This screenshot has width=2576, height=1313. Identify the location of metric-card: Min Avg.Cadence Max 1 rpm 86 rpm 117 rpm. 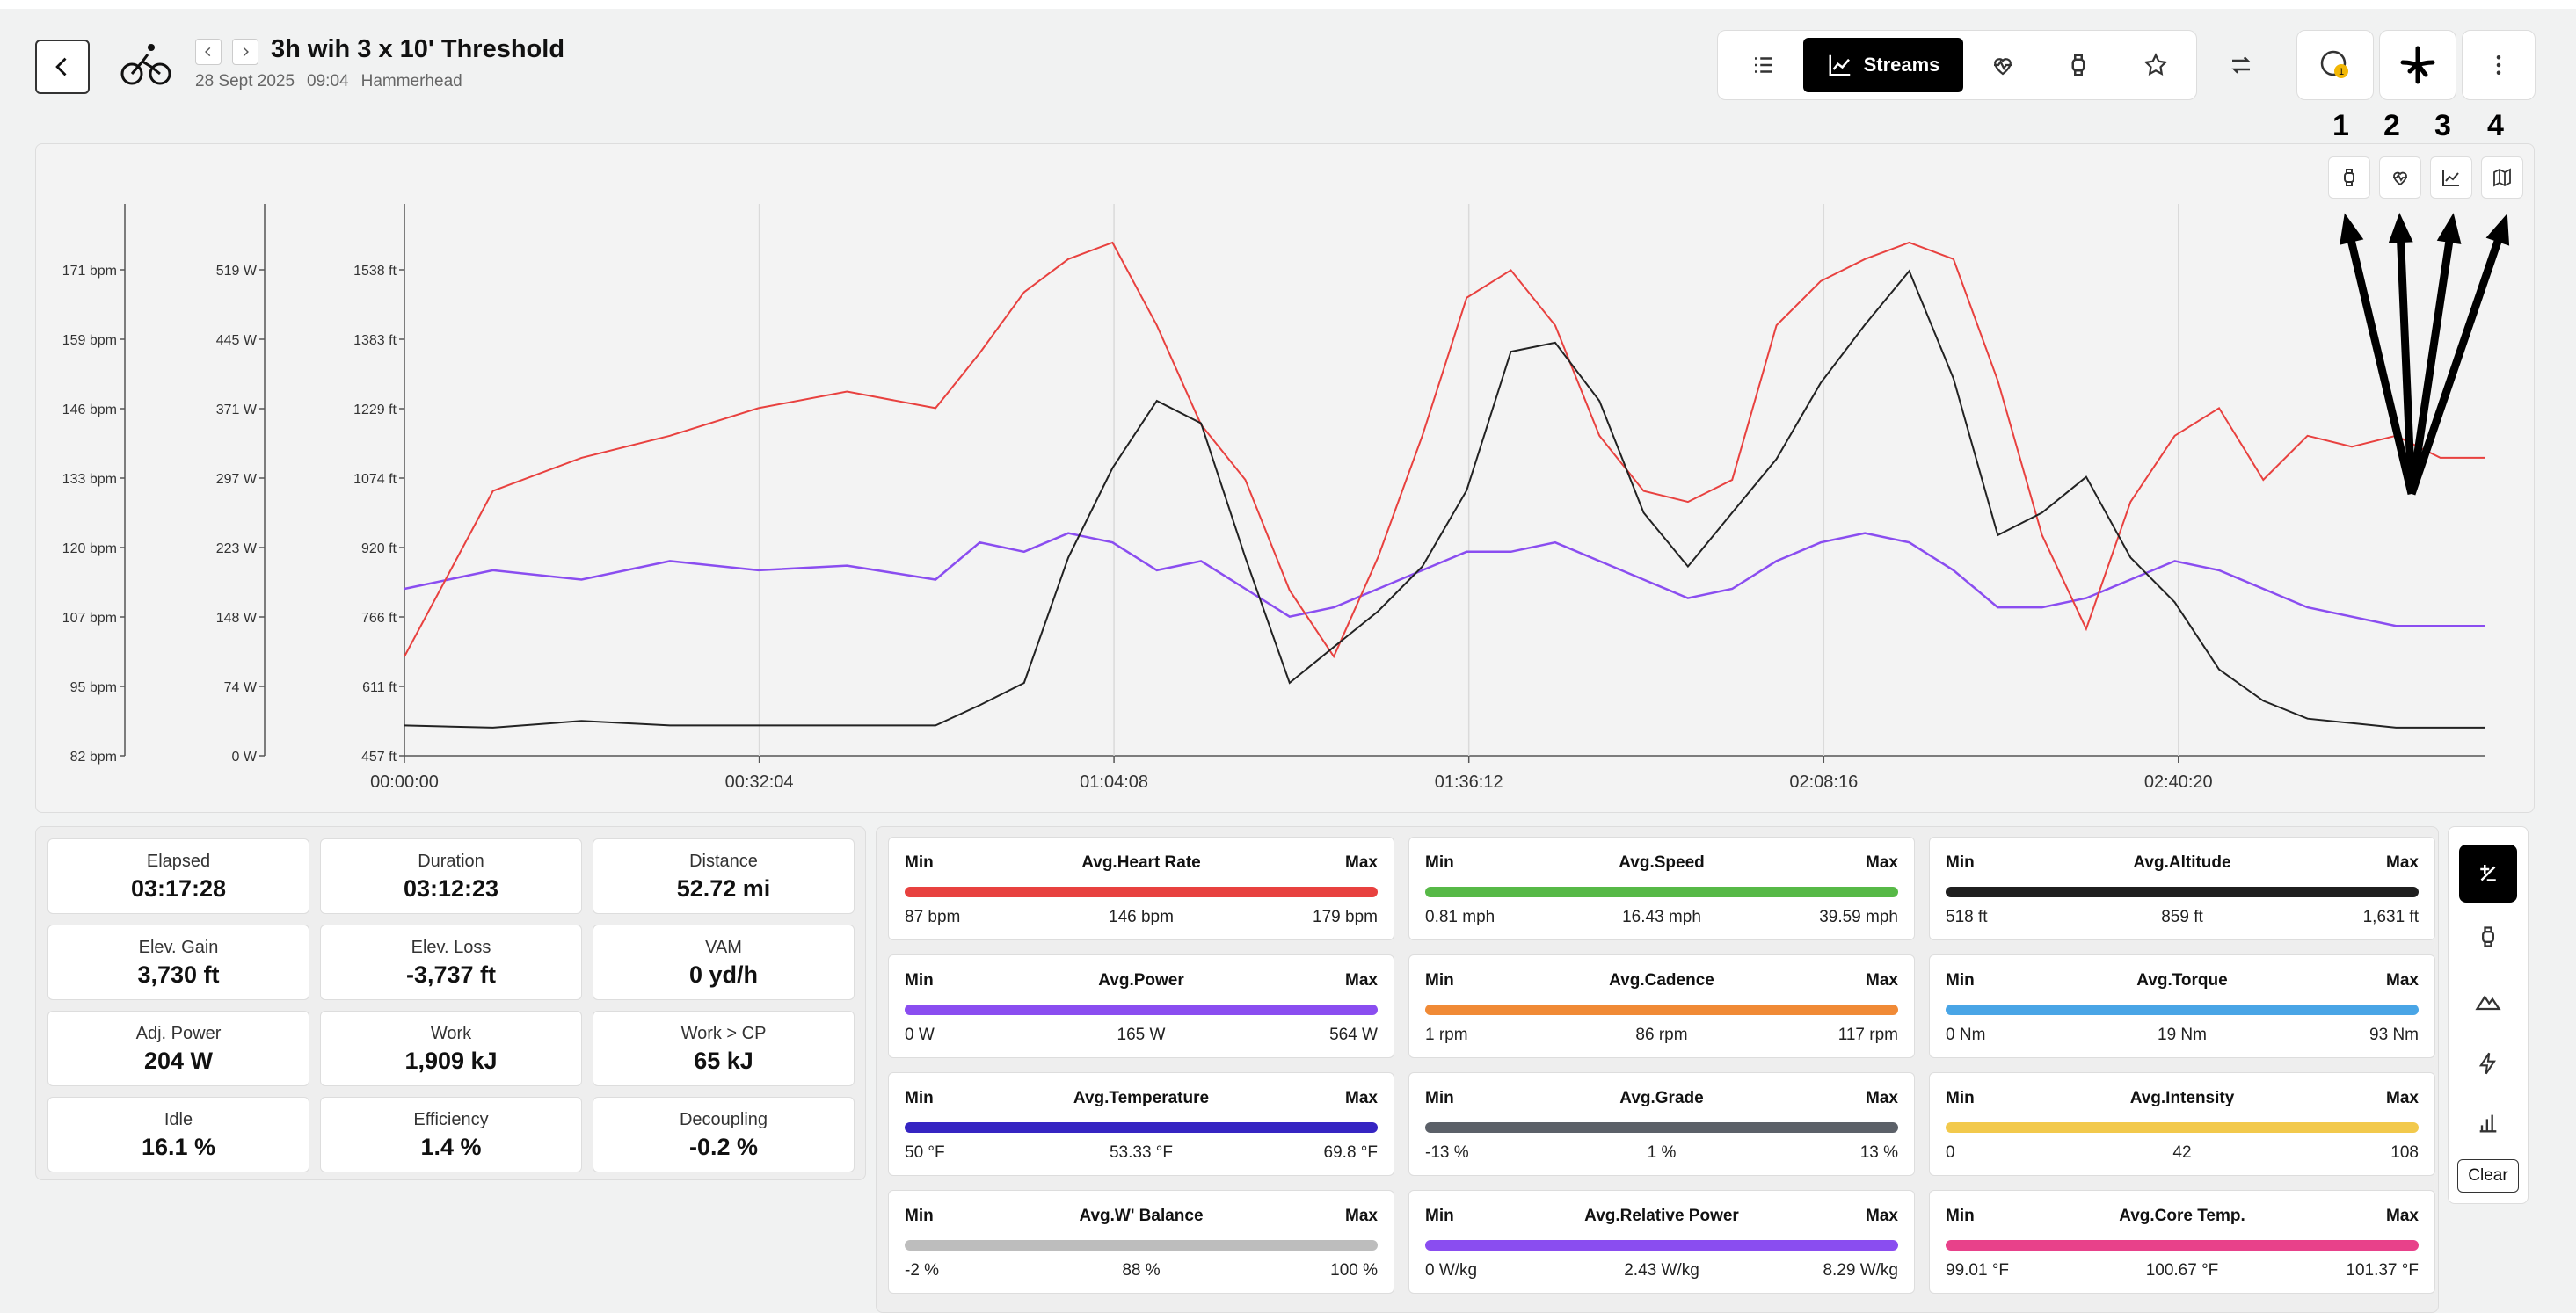
(1661, 1006).